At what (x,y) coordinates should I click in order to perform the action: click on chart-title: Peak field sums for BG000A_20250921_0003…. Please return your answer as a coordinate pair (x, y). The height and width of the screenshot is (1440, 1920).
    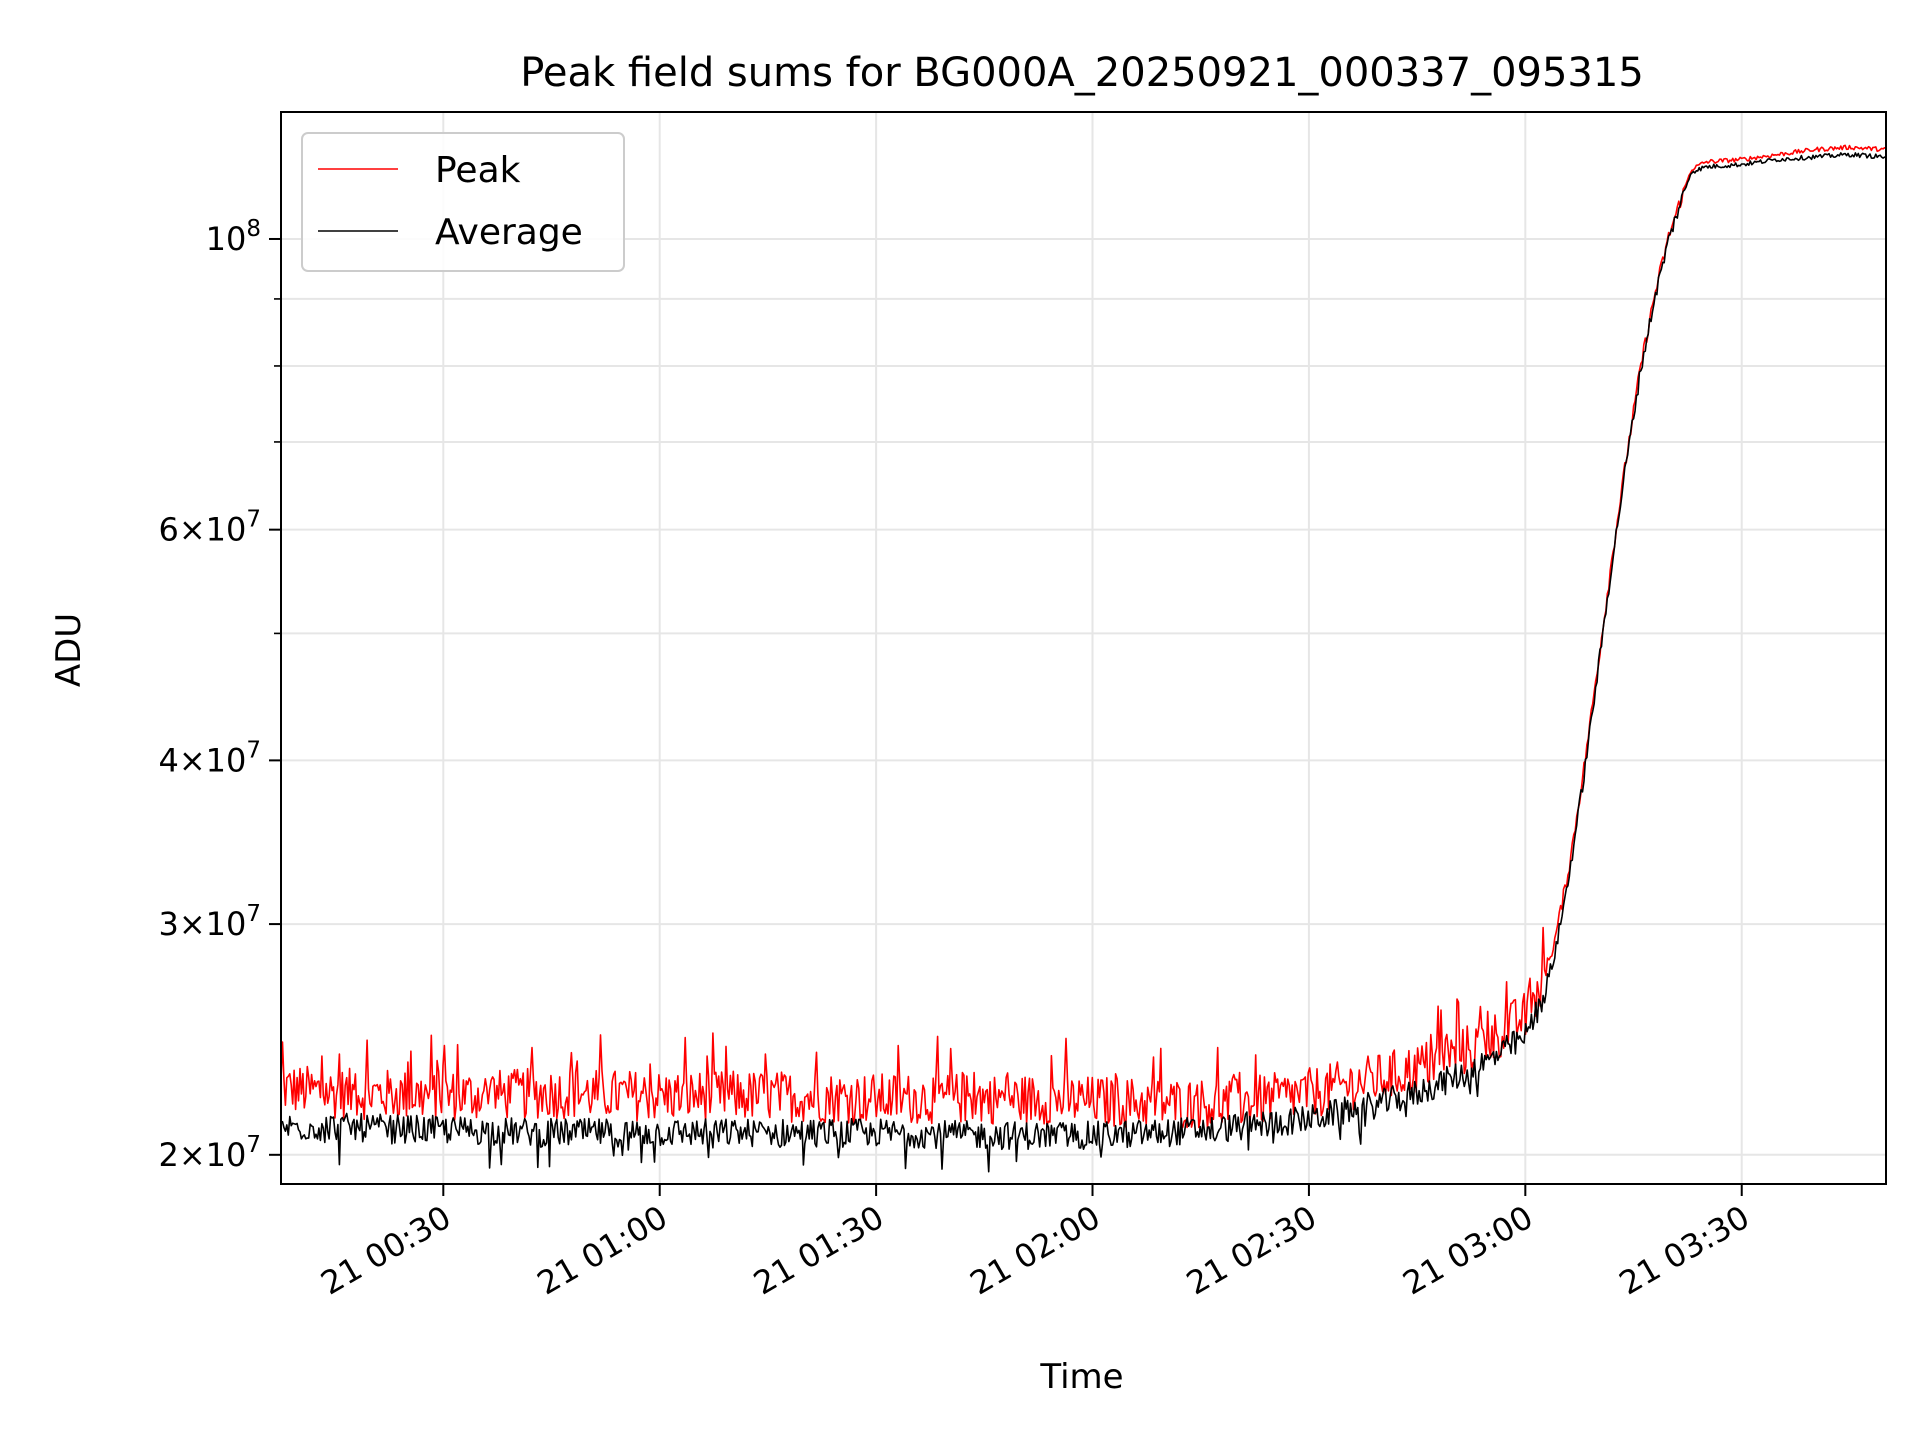
    Looking at the image, I should click on (1082, 73).